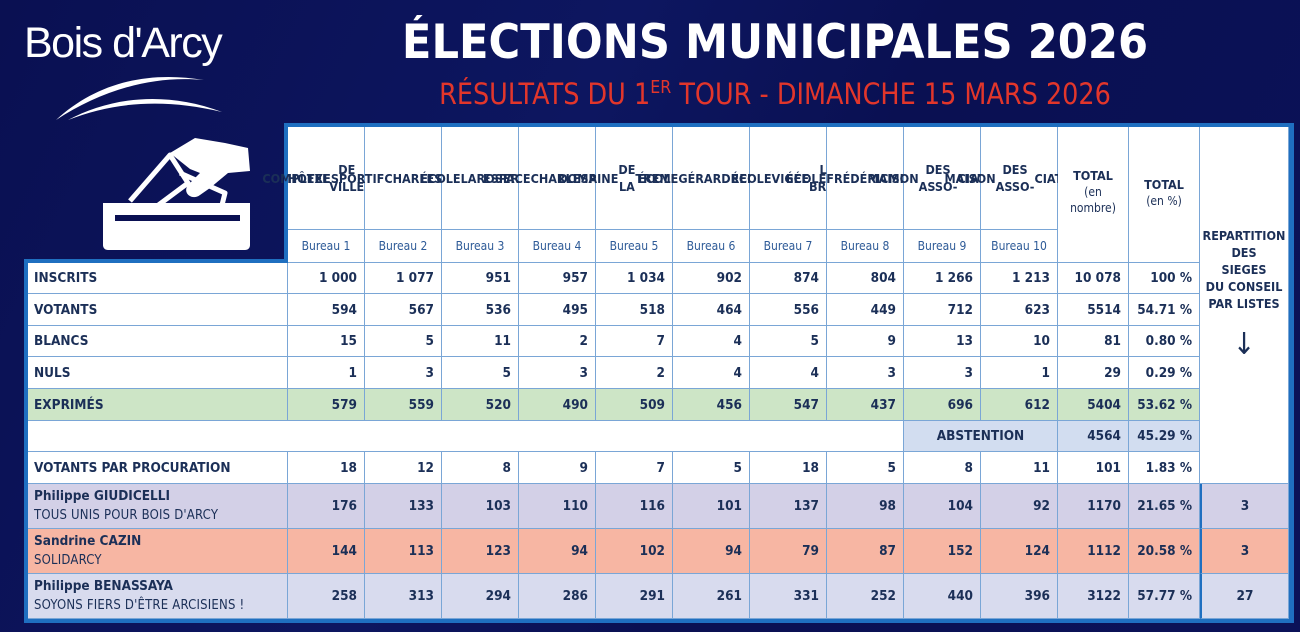 This screenshot has height=632, width=1300. What do you see at coordinates (1093, 596) in the screenshot?
I see `candidate-total: 3122` at bounding box center [1093, 596].